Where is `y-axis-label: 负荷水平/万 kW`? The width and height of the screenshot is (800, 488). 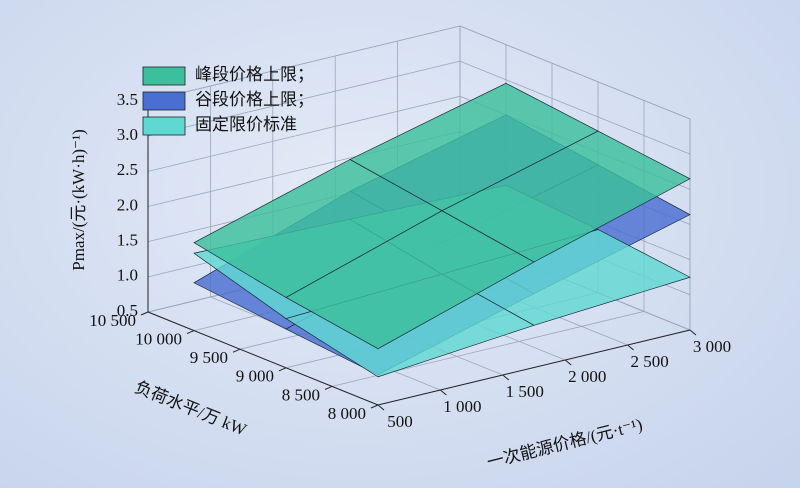
y-axis-label: 负荷水平/万 kW is located at coordinates (191, 409).